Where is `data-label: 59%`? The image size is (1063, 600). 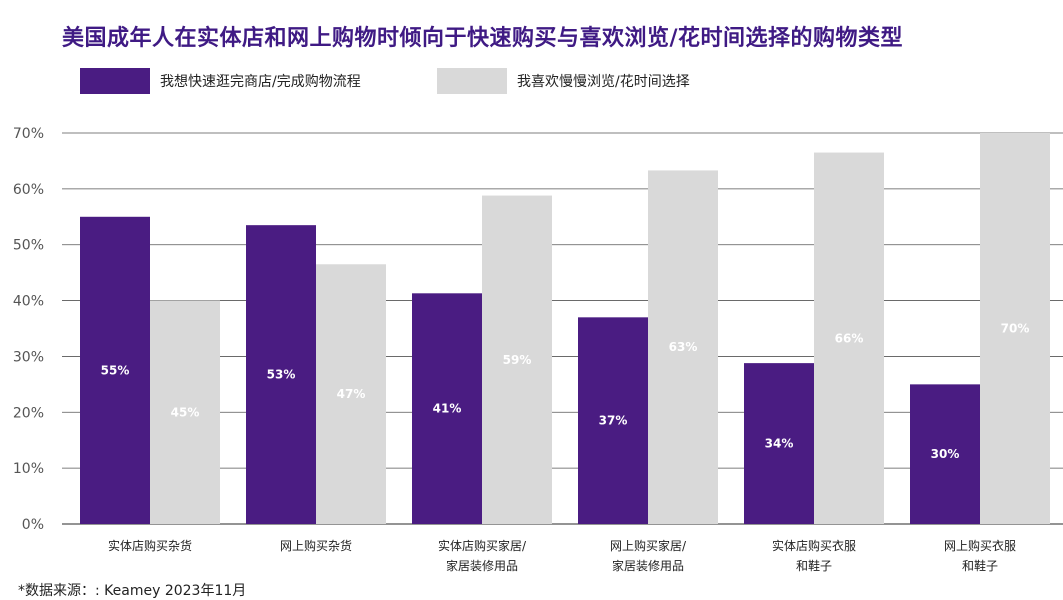
data-label: 59% is located at coordinates (517, 360).